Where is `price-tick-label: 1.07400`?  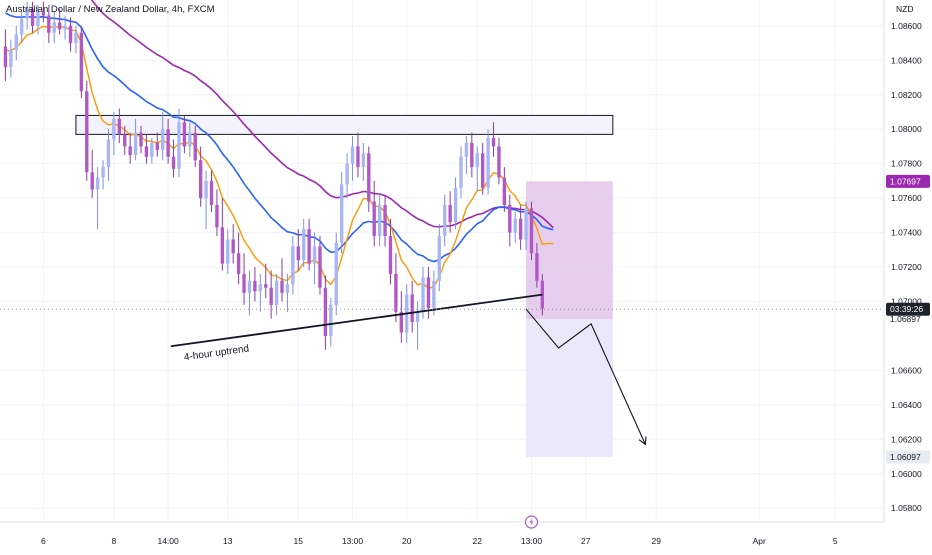 price-tick-label: 1.07400 is located at coordinates (906, 233).